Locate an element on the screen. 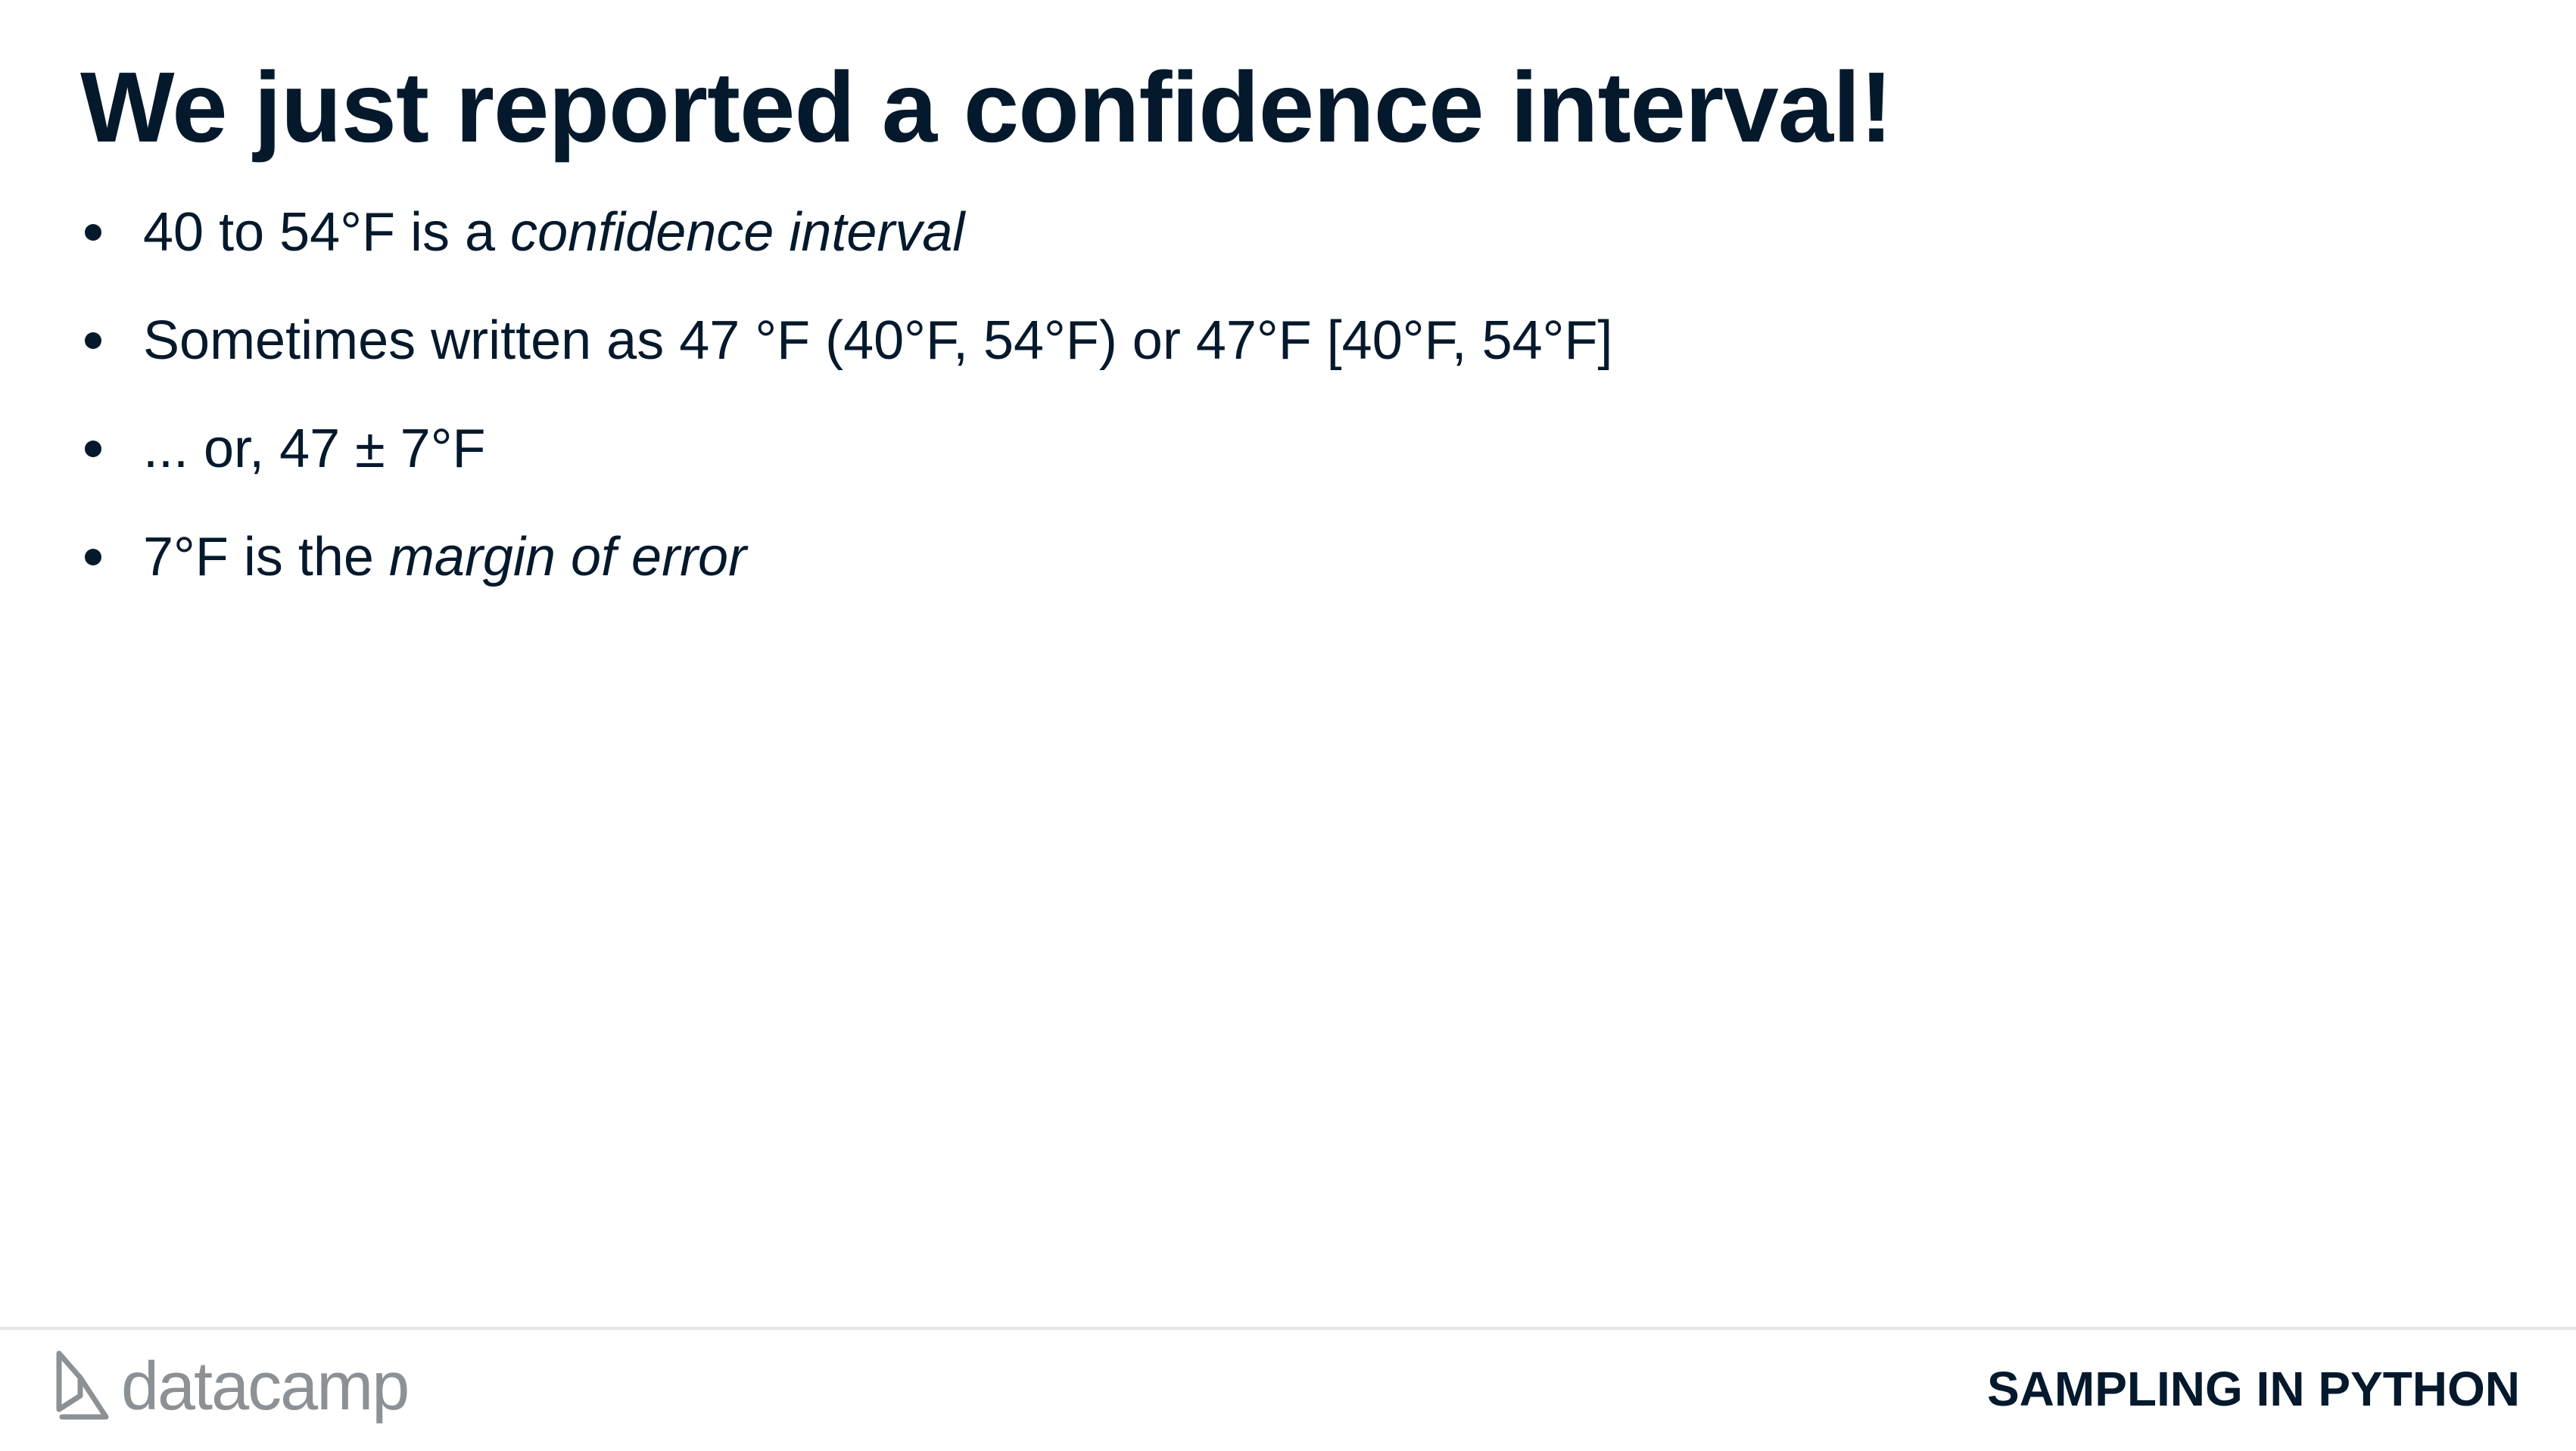 Image resolution: width=2576 pixels, height=1451 pixels. slide-title: We just reported a confidence interval! is located at coordinates (986, 108).